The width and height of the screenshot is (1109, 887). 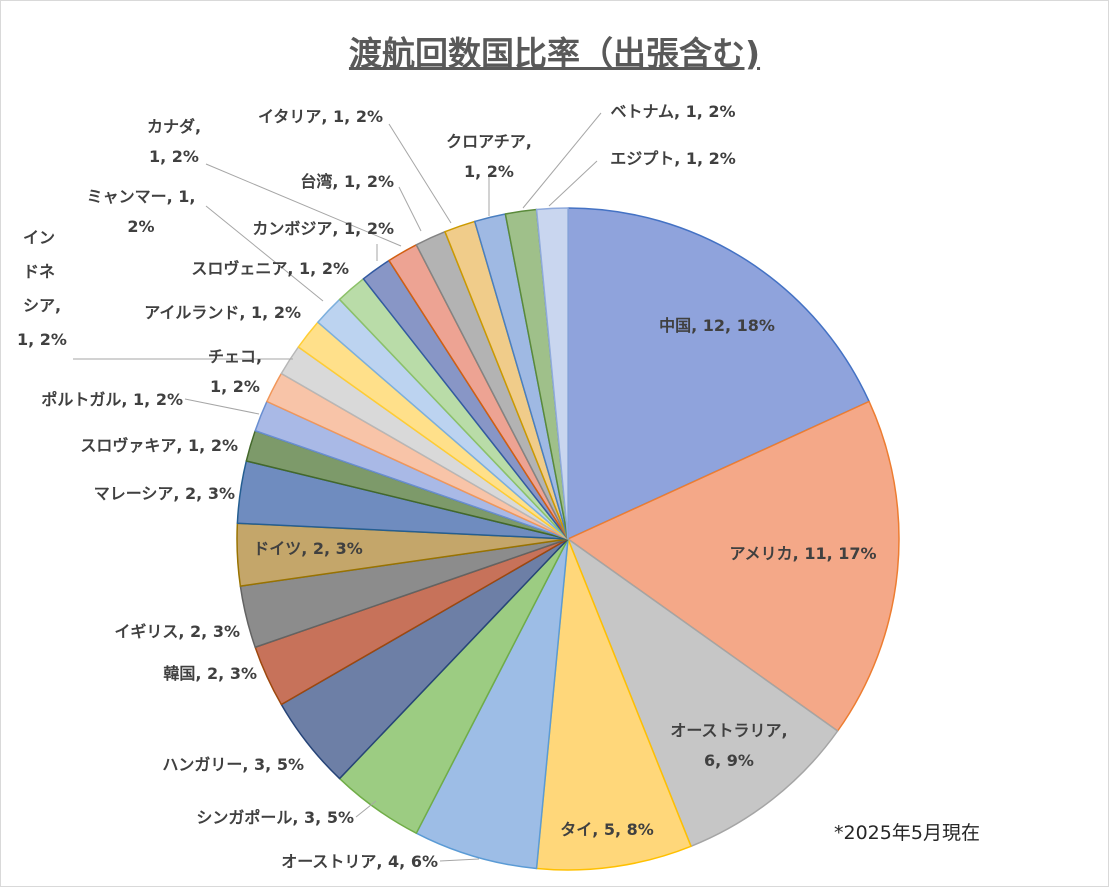 What do you see at coordinates (222, 312) in the screenshot?
I see `data-label-15: アイルランド, 1, 2%` at bounding box center [222, 312].